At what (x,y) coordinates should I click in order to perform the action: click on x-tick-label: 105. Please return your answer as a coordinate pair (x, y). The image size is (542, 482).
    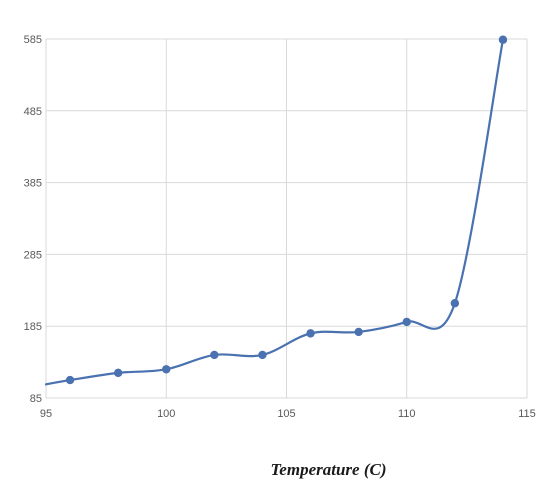
    Looking at the image, I should click on (286, 414).